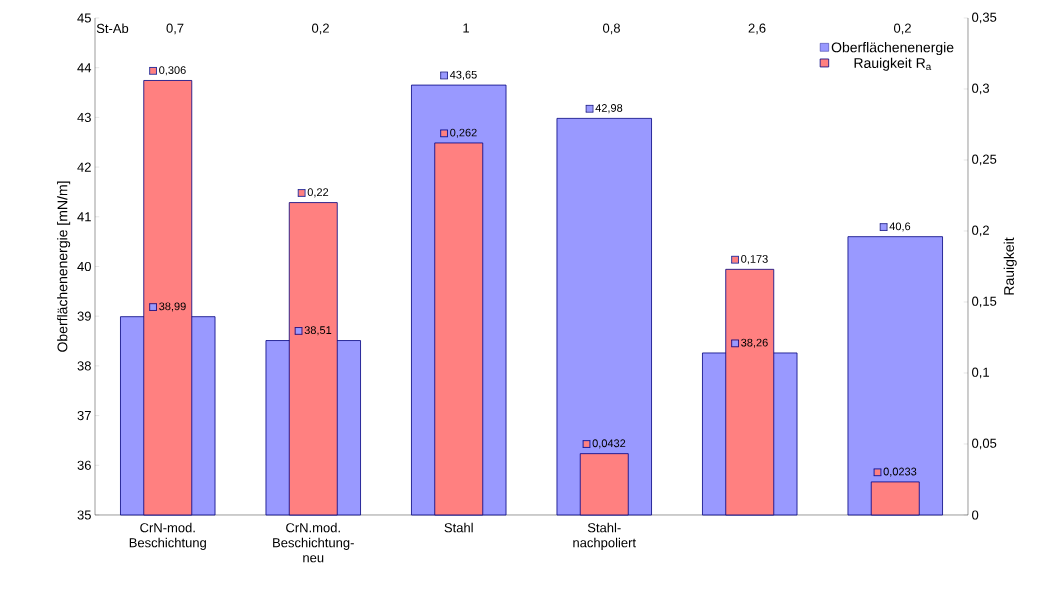  What do you see at coordinates (84, 465) in the screenshot?
I see `y-tick-label: 36` at bounding box center [84, 465].